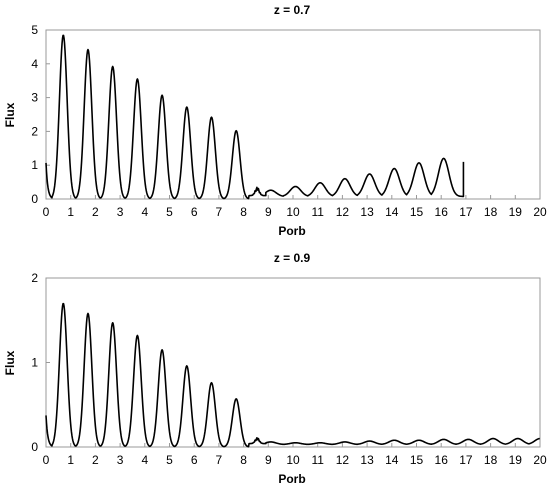  I want to click on y-ticks: 0 1 2, so click(40, 362).